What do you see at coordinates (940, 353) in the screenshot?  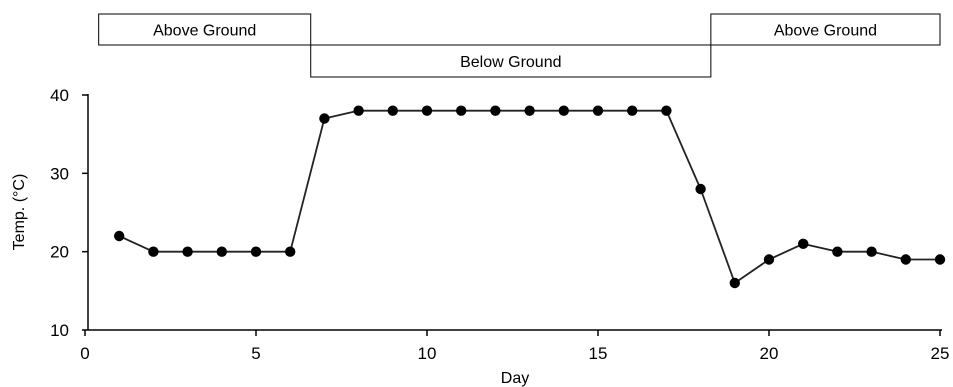 I see `x-tick-label-25: 25` at bounding box center [940, 353].